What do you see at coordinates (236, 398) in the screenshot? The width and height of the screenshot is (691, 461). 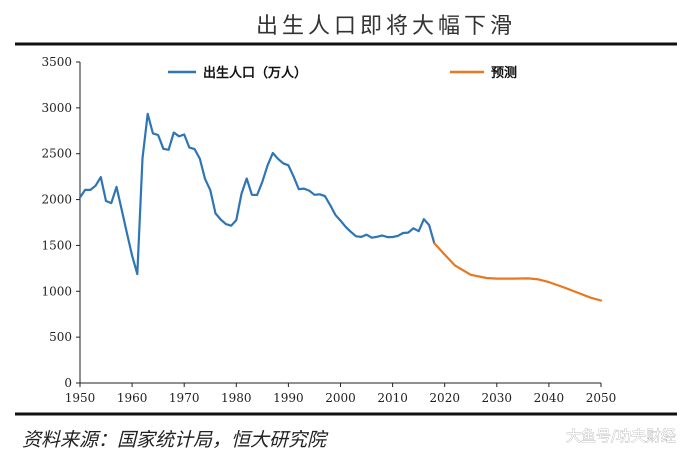 I see `x-tick-label: 1980` at bounding box center [236, 398].